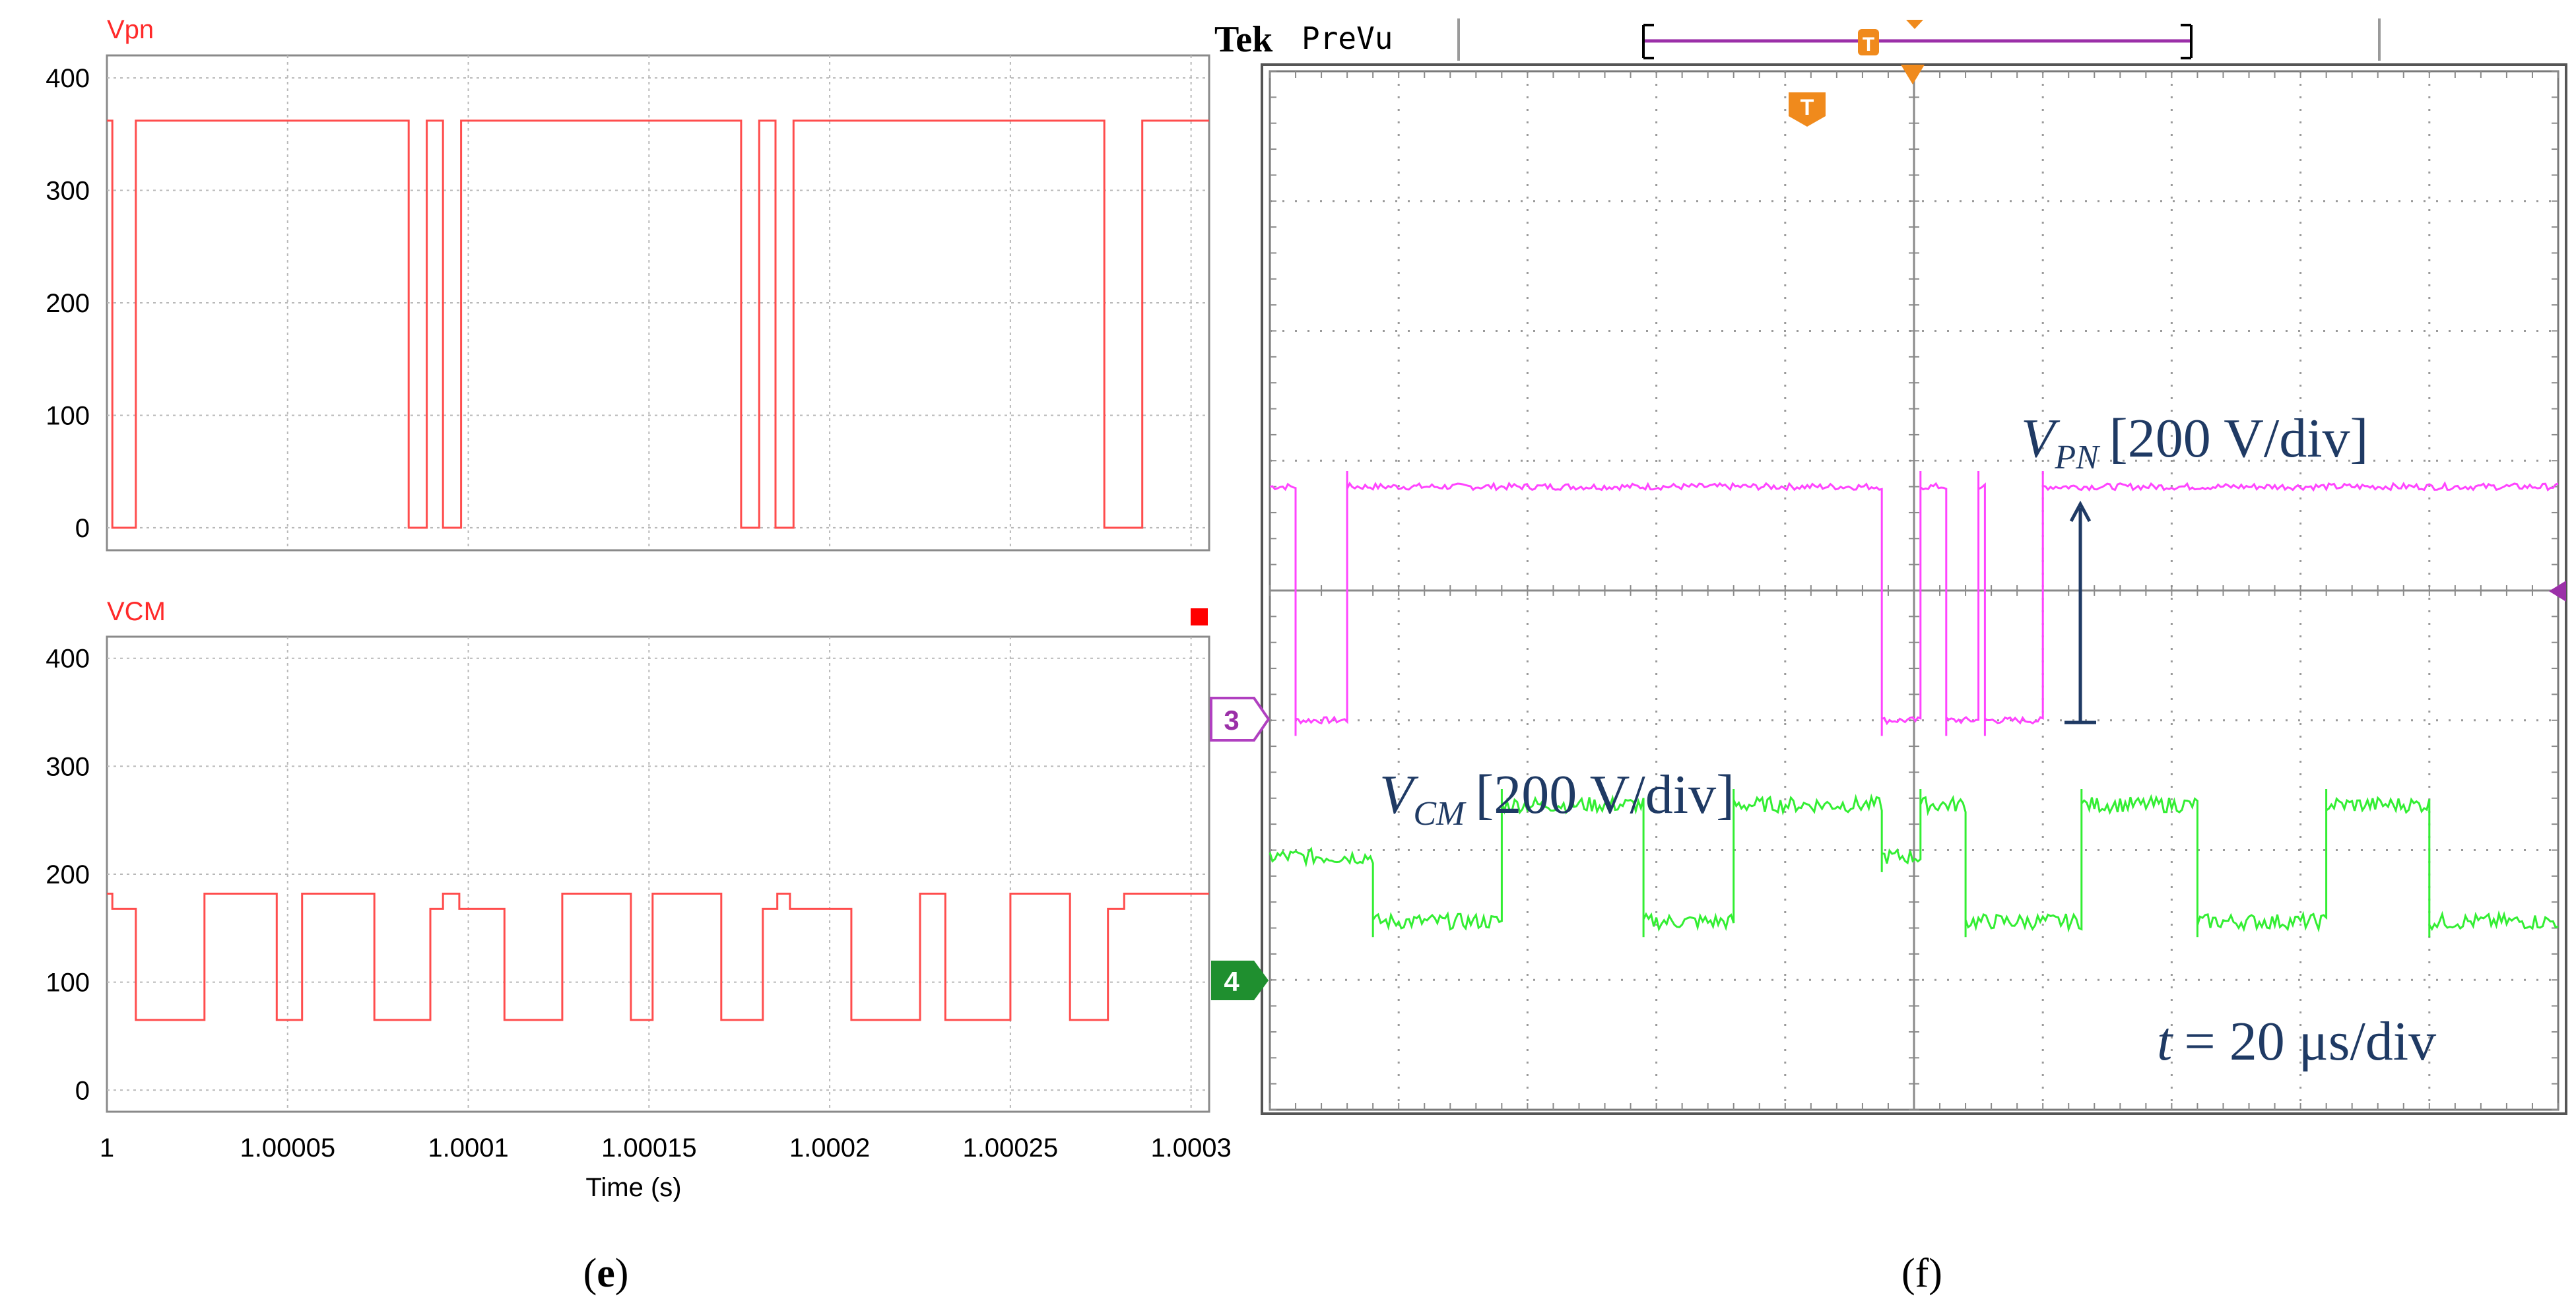  I want to click on panel-label-f: (f), so click(1921, 1273).